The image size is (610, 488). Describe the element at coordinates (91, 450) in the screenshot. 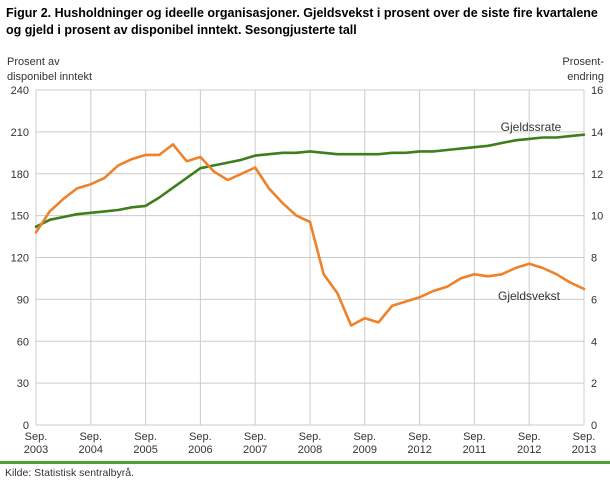

I see `x-axis-tick-year: 2004` at that location.